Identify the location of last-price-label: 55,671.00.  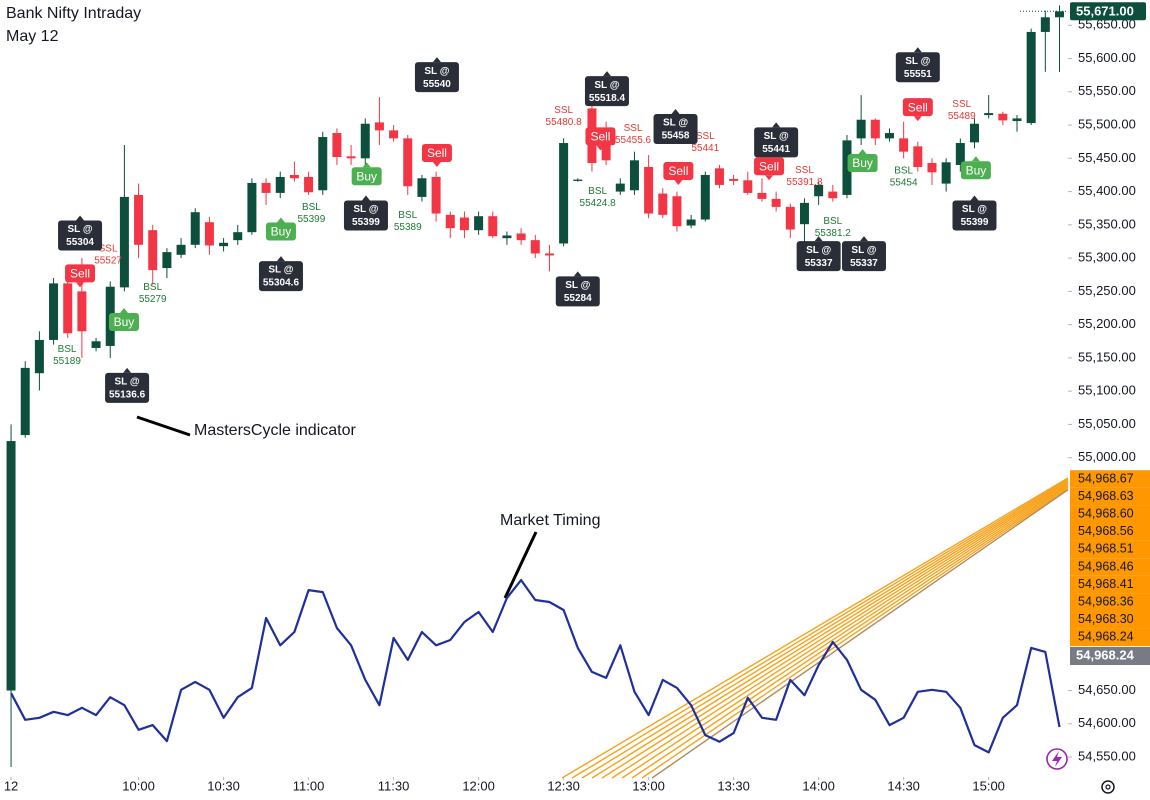
(1105, 11).